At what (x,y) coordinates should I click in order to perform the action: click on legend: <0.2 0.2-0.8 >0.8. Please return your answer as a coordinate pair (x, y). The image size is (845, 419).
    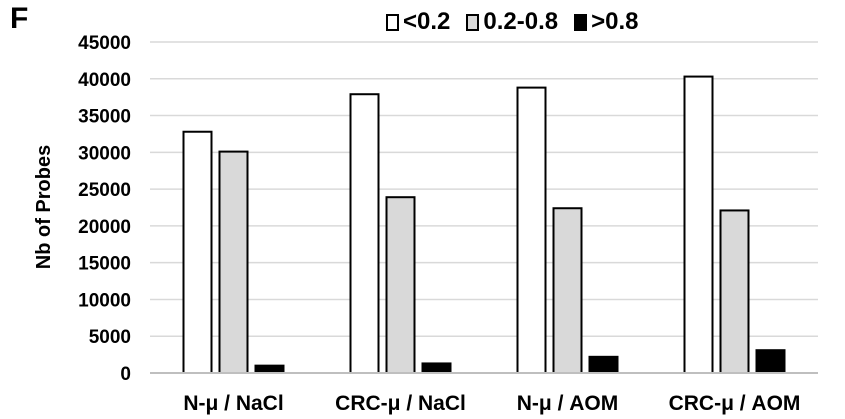
    Looking at the image, I should click on (520, 22).